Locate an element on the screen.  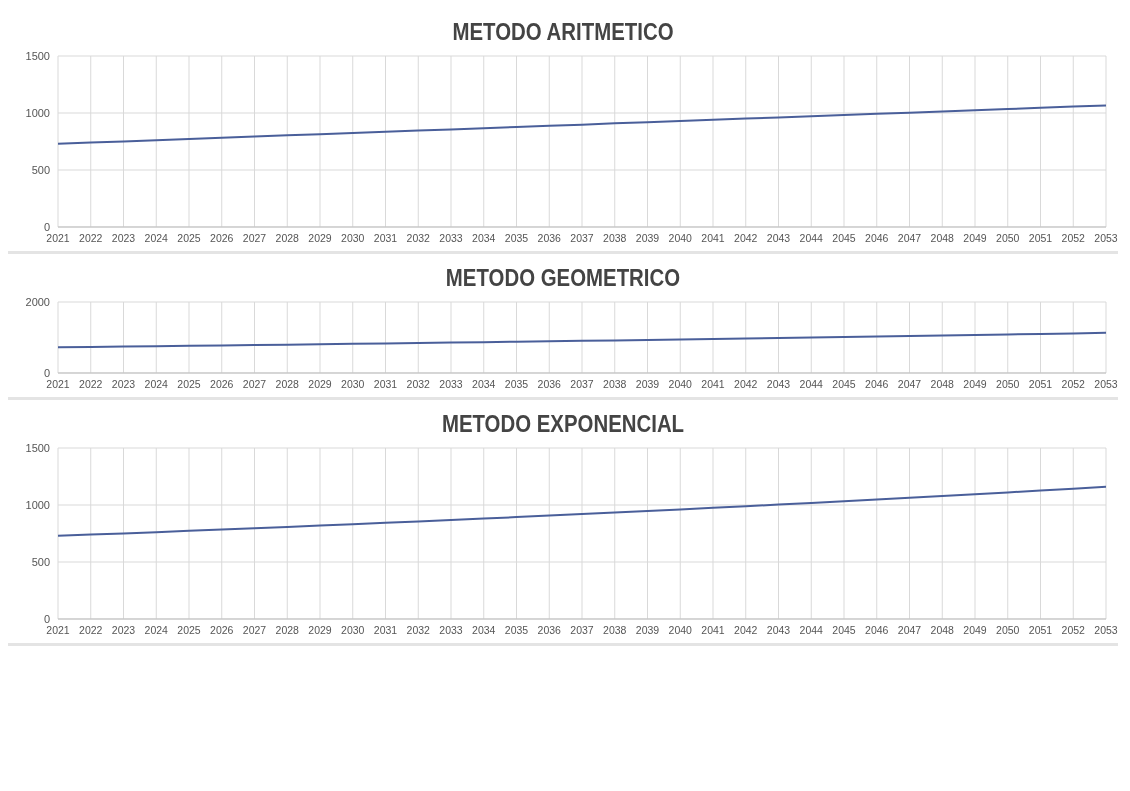
y-tick-label: 2000 is located at coordinates (37, 301).